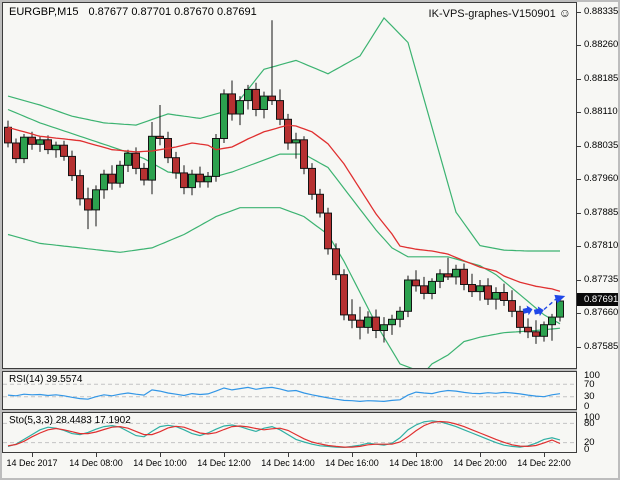 The width and height of the screenshot is (620, 480). What do you see at coordinates (589, 384) in the screenshot?
I see `rsi-axis-label: 70` at bounding box center [589, 384].